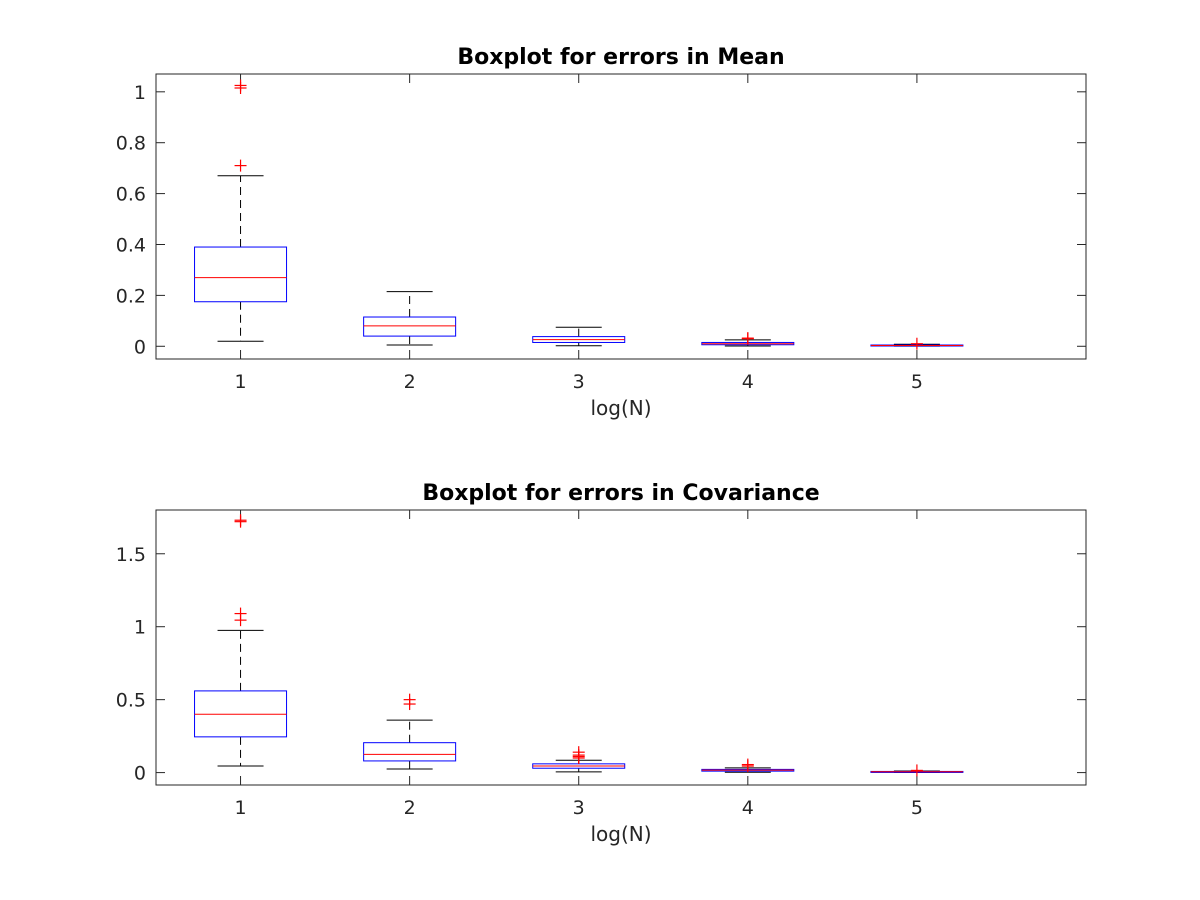  Describe the element at coordinates (131, 245) in the screenshot. I see `y-tick-label: 0.4` at that location.